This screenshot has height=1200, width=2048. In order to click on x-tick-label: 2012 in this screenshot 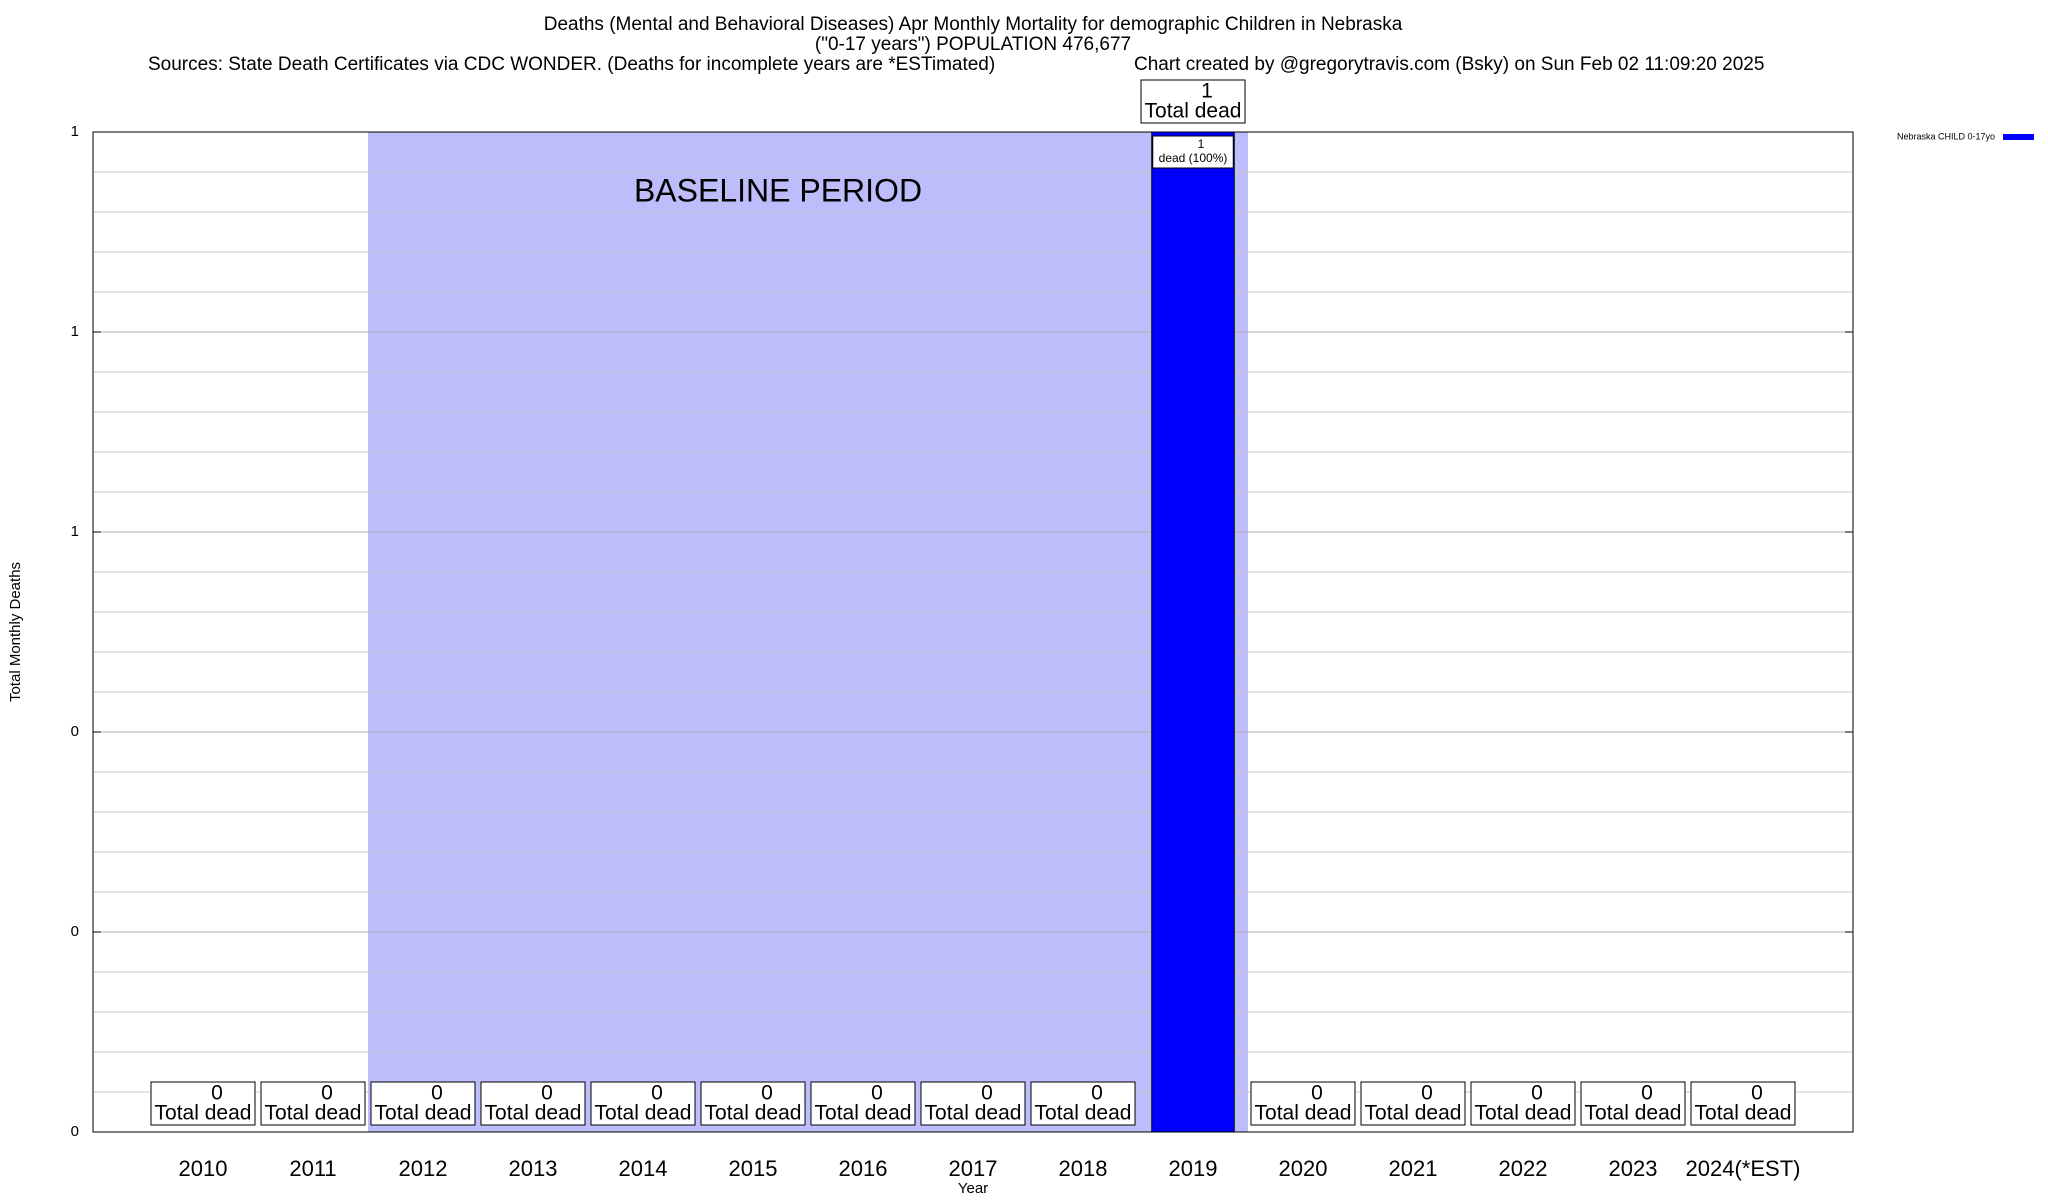, I will do `click(423, 1168)`.